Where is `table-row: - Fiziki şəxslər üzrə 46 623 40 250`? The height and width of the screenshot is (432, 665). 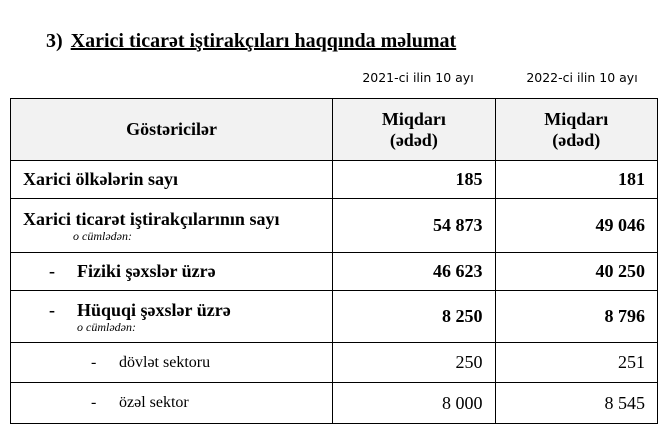 table-row: - Fiziki şəxslər üzrə 46 623 40 250 is located at coordinates (334, 271).